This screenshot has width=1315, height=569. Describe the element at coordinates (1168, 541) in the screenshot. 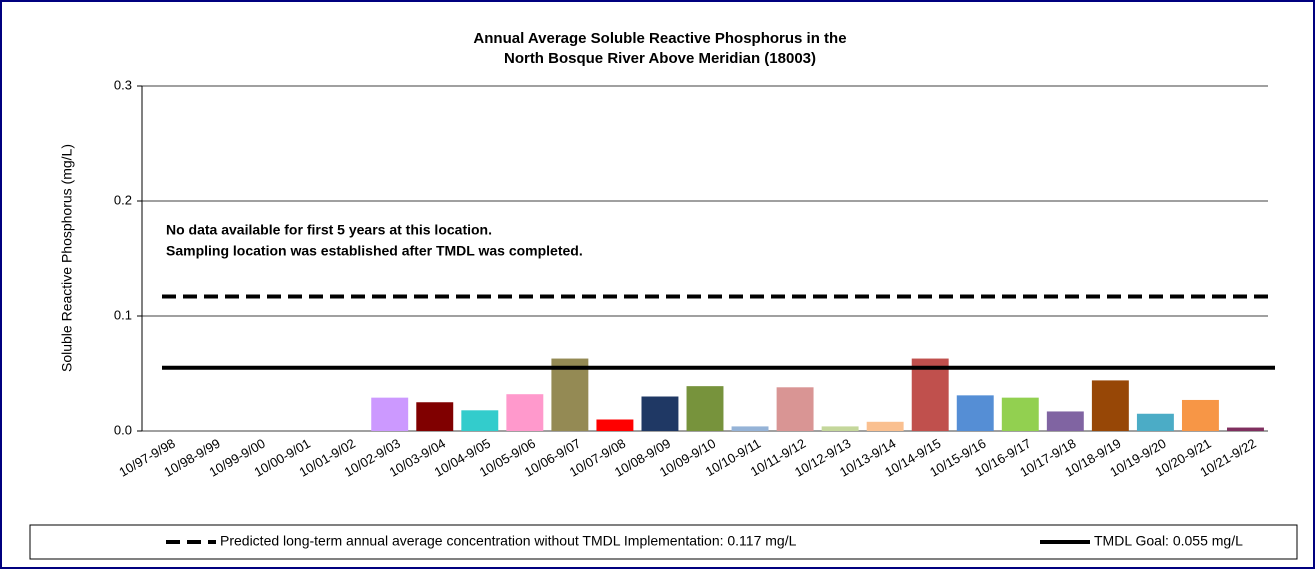

I see `legend-label: TMDL Goal: 0.055 mg/L` at that location.